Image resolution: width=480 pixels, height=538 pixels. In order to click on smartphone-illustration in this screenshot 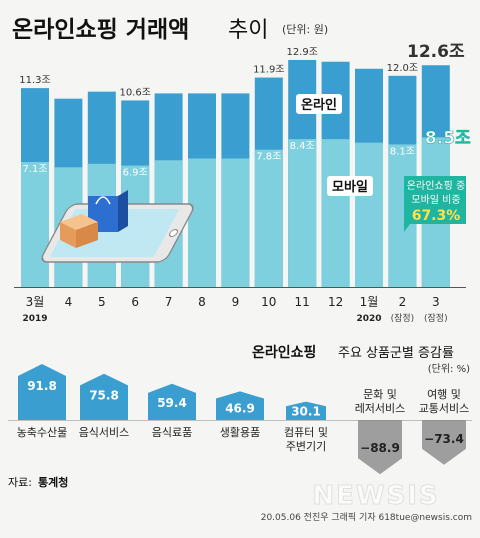, I will do `click(117, 226)`.